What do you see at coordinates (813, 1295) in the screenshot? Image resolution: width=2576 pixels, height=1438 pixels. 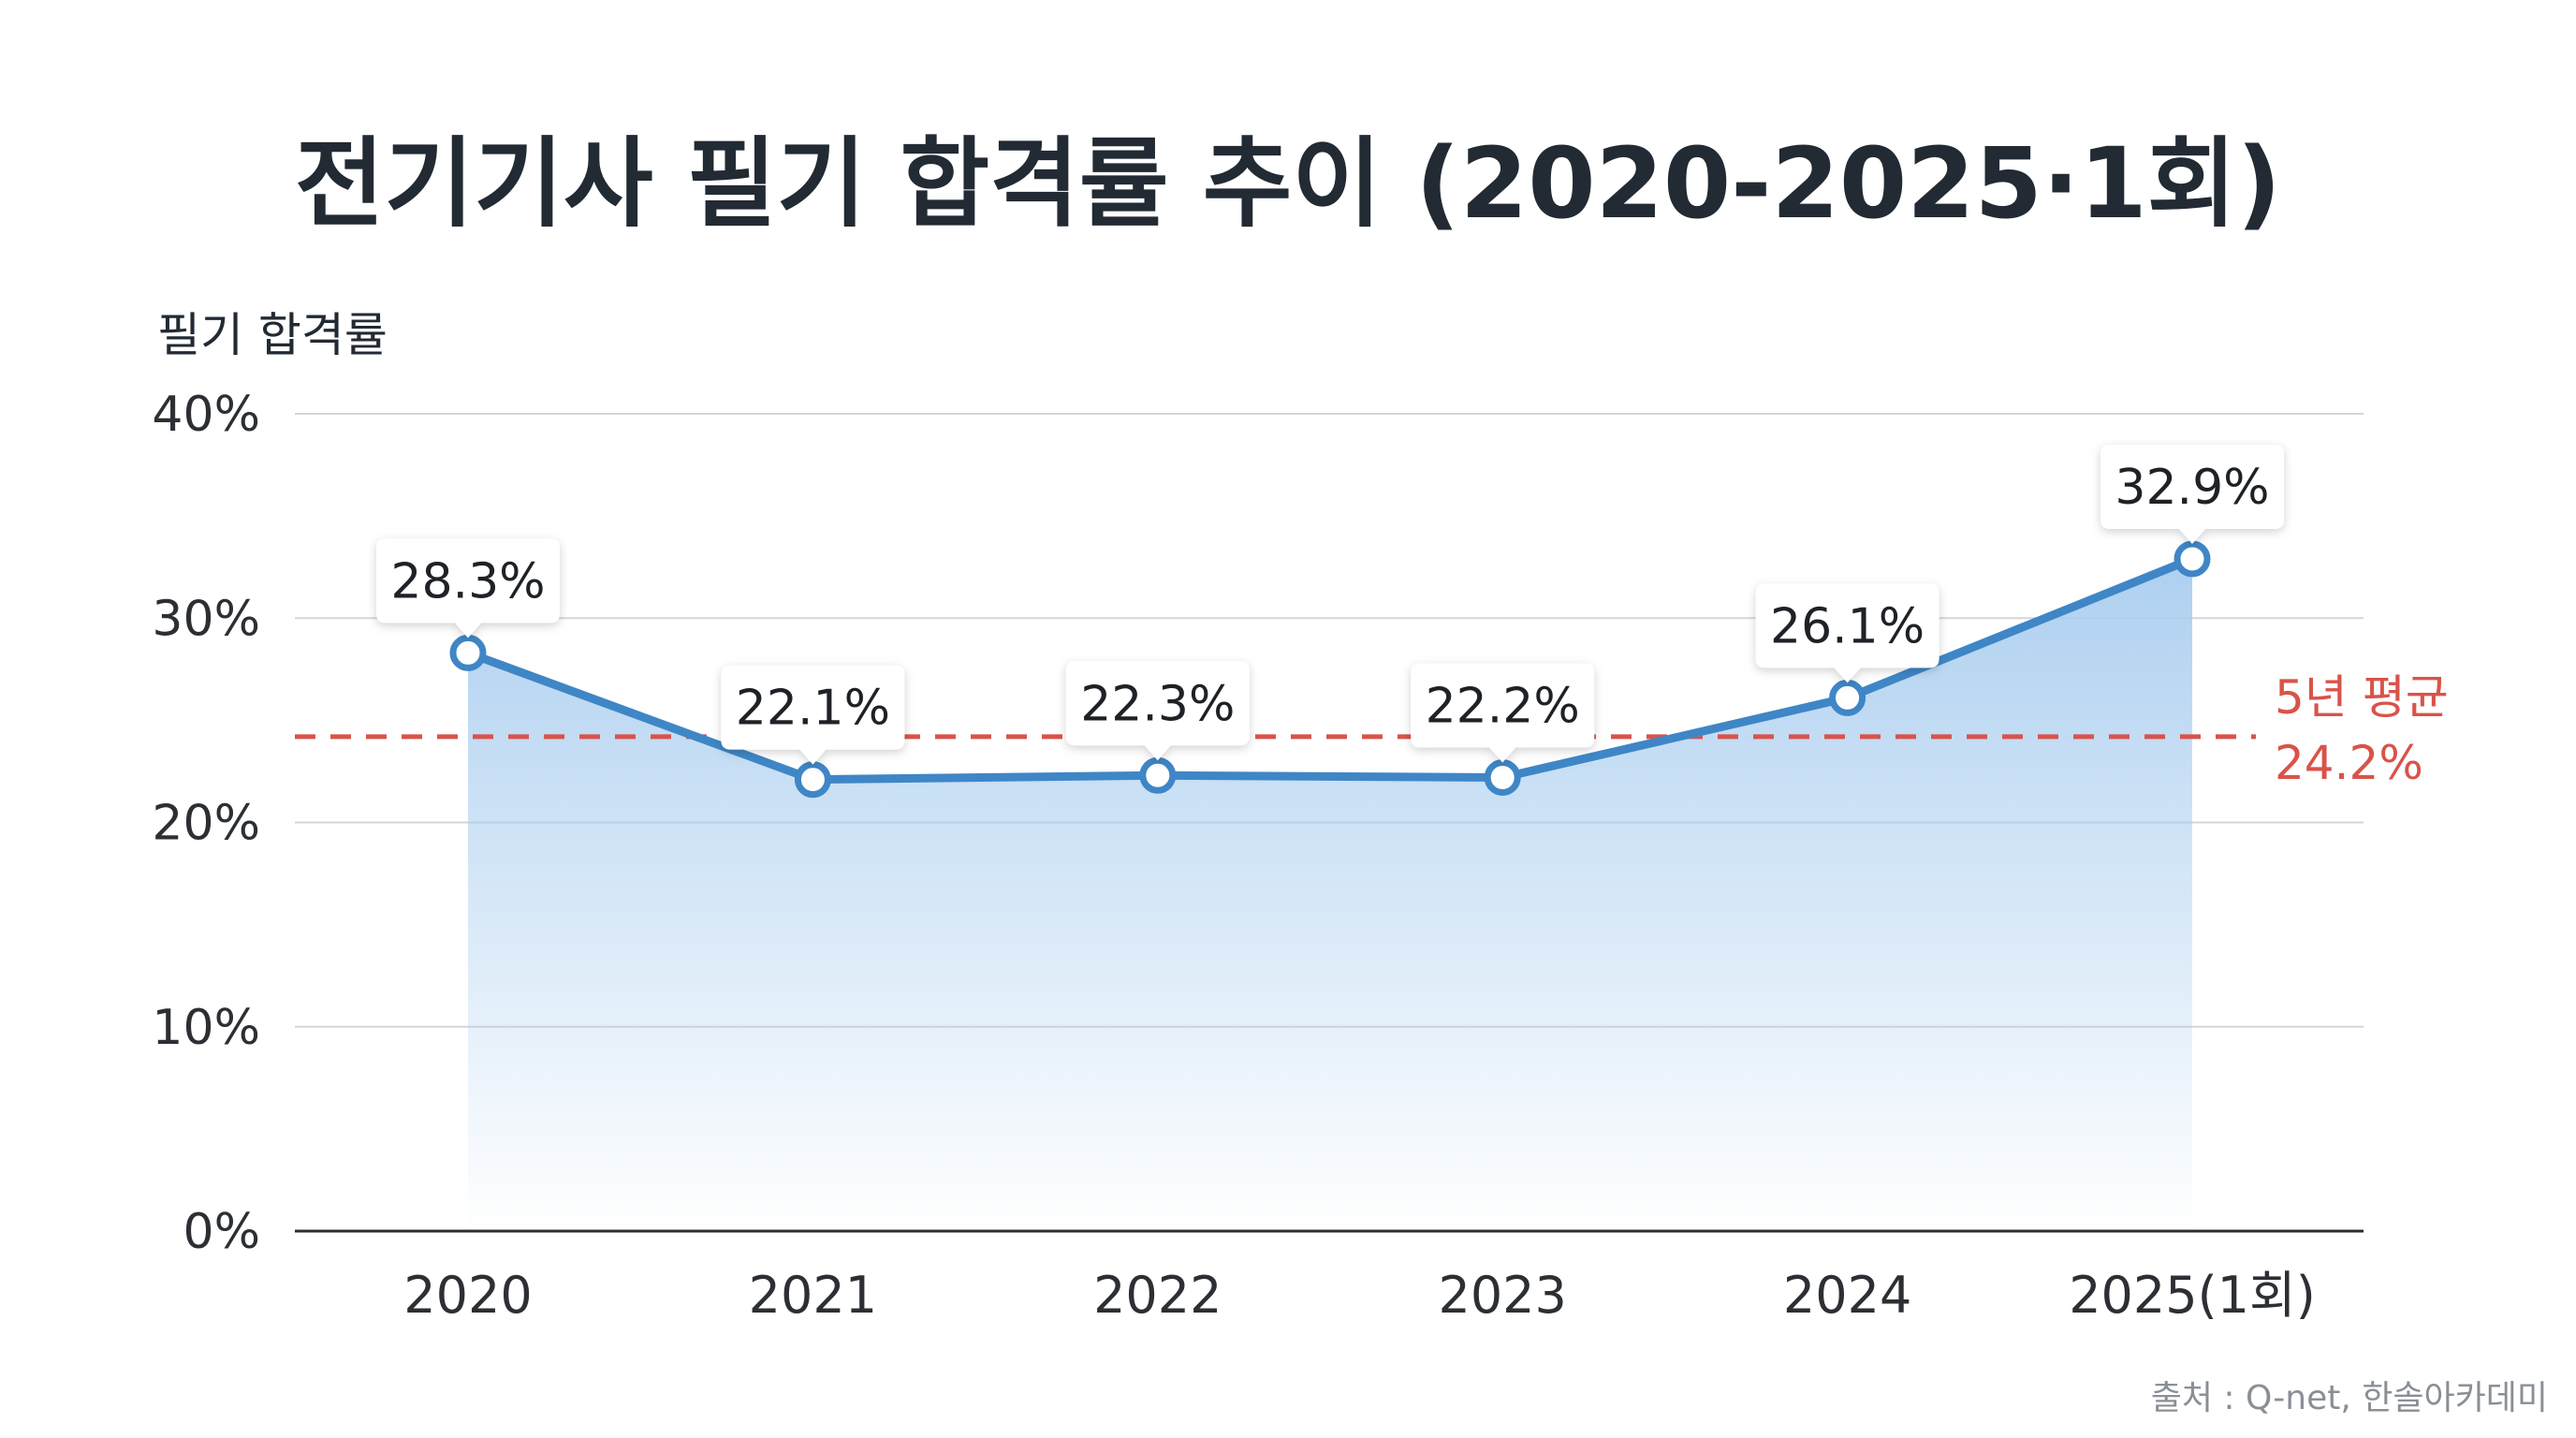 I see `x-tick-label: 2021` at bounding box center [813, 1295].